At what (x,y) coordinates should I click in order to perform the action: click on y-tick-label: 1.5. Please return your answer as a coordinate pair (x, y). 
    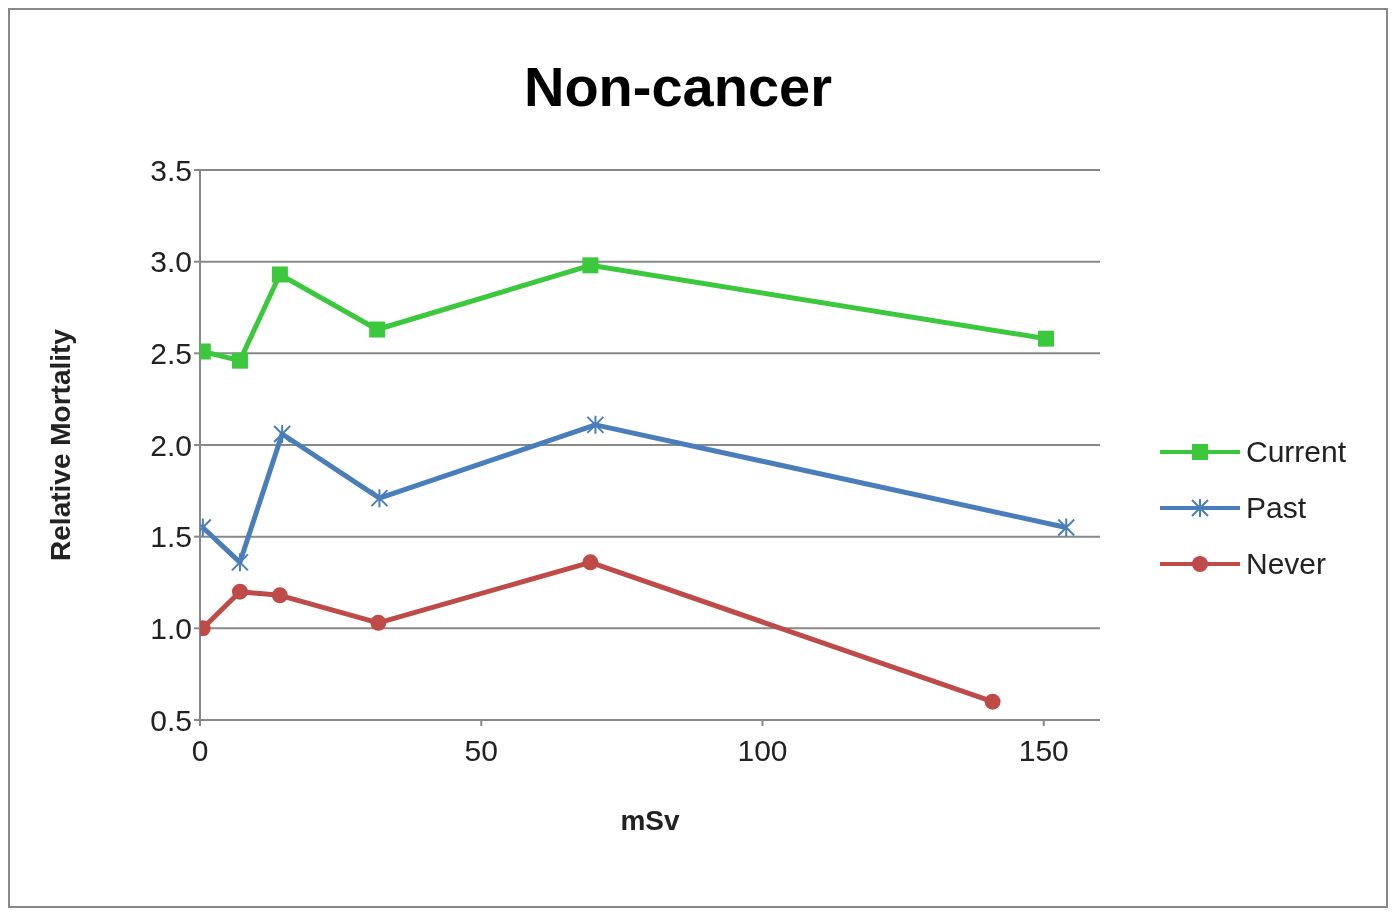
    Looking at the image, I should click on (171, 537).